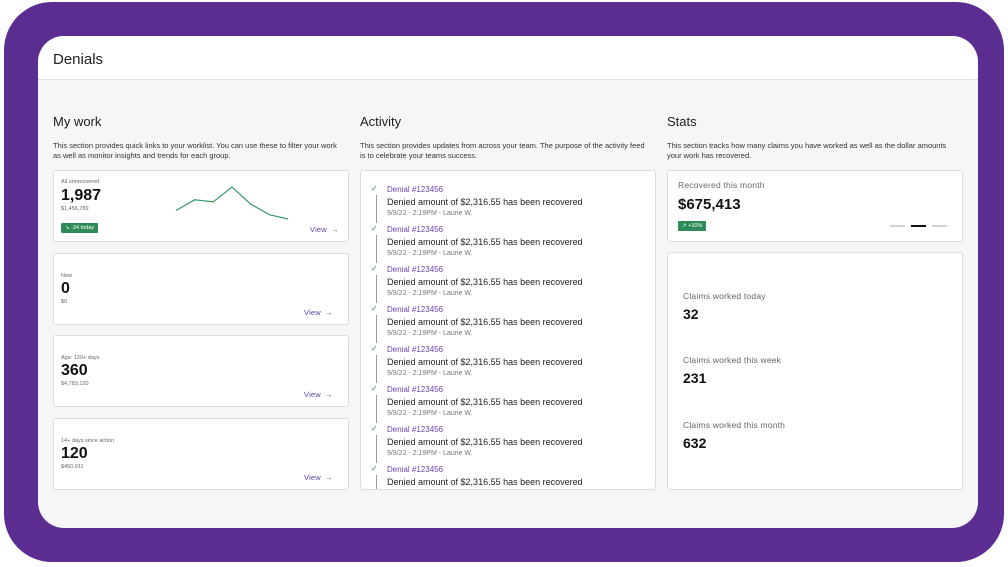 This screenshot has width=1008, height=567. I want to click on recovered-label: Recovered this month, so click(721, 185).